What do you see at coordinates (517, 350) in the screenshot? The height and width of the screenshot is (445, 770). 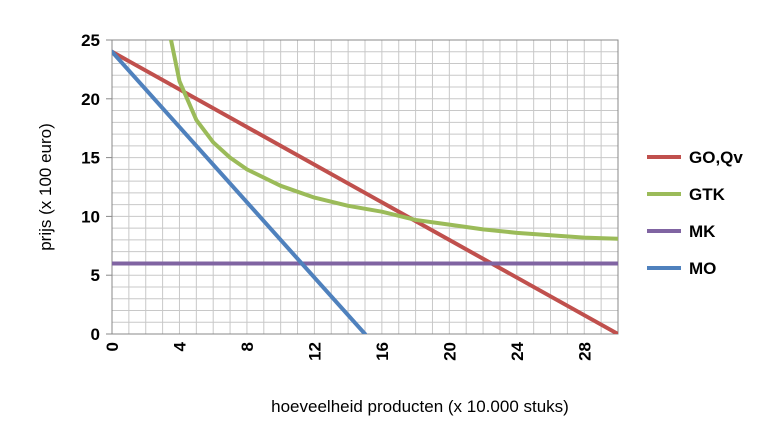 I see `x-tick-label: 24` at bounding box center [517, 350].